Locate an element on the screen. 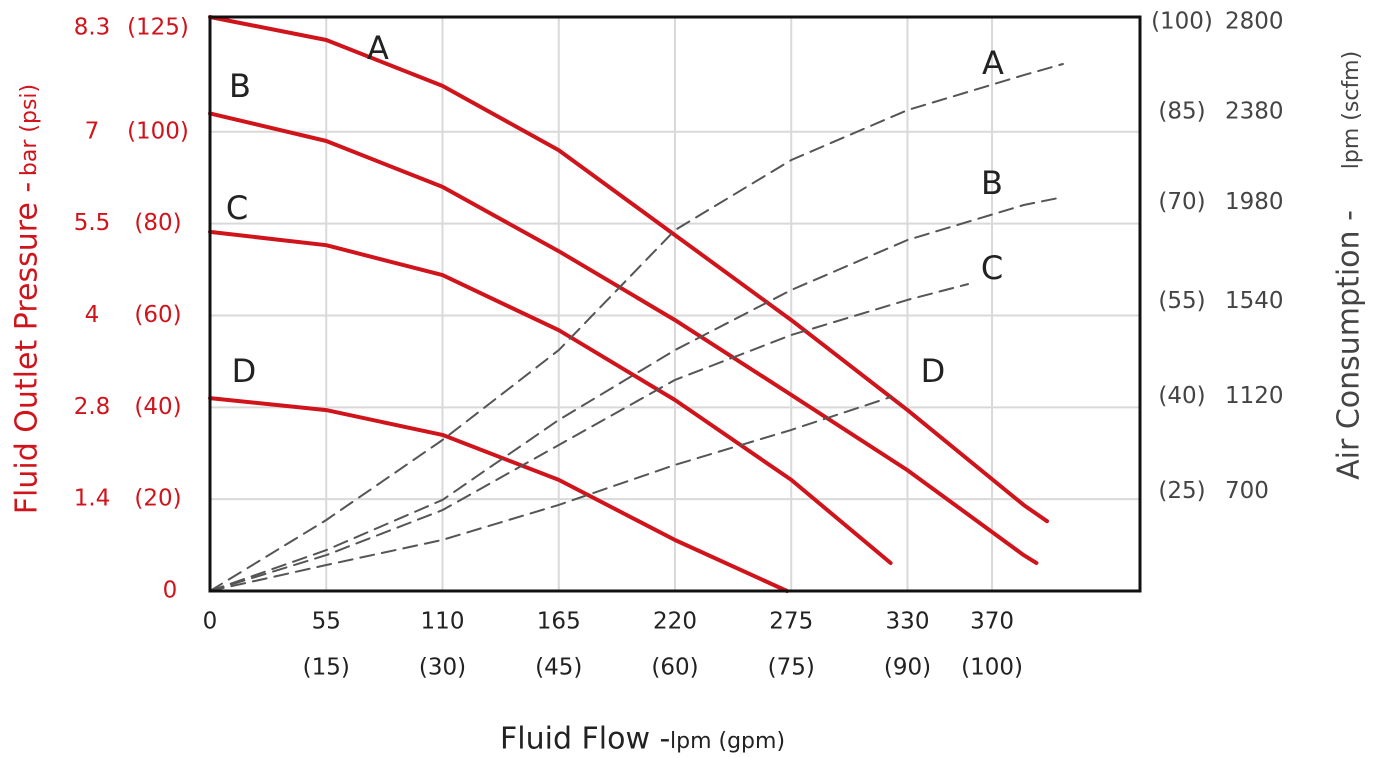 The width and height of the screenshot is (1379, 758). y-tick-label: (40) is located at coordinates (157, 407).